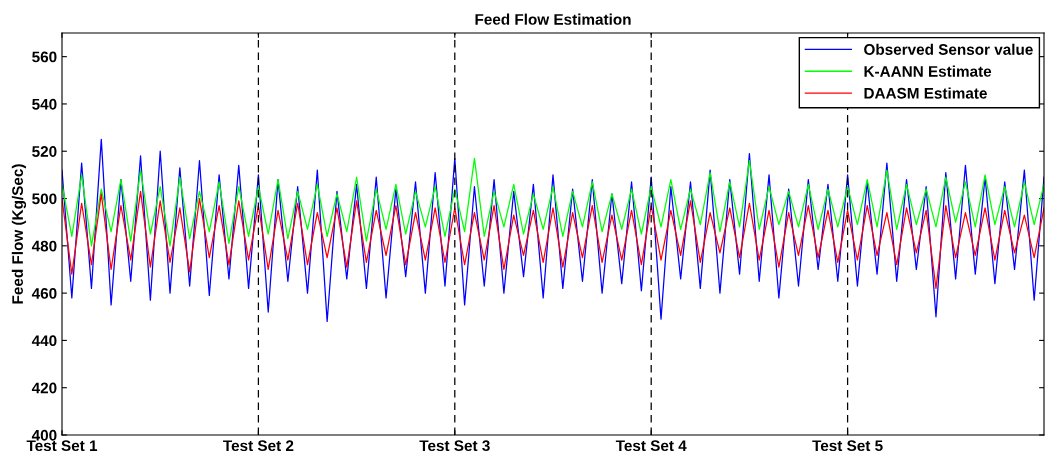 This screenshot has height=457, width=1045. Describe the element at coordinates (925, 93) in the screenshot. I see `legend-label: DAASM Estimate` at that location.